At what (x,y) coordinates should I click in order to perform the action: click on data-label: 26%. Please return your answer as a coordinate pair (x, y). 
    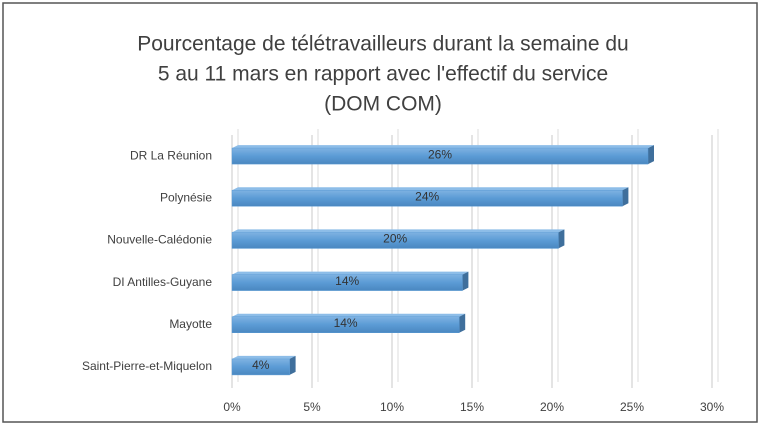
    Looking at the image, I should click on (440, 154).